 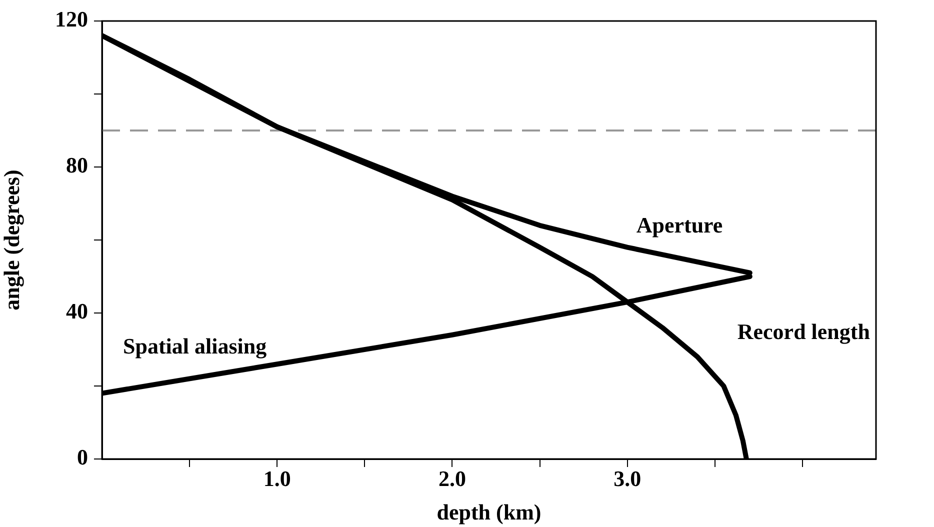 I want to click on x-tick-label: 1.0, so click(x=277, y=478).